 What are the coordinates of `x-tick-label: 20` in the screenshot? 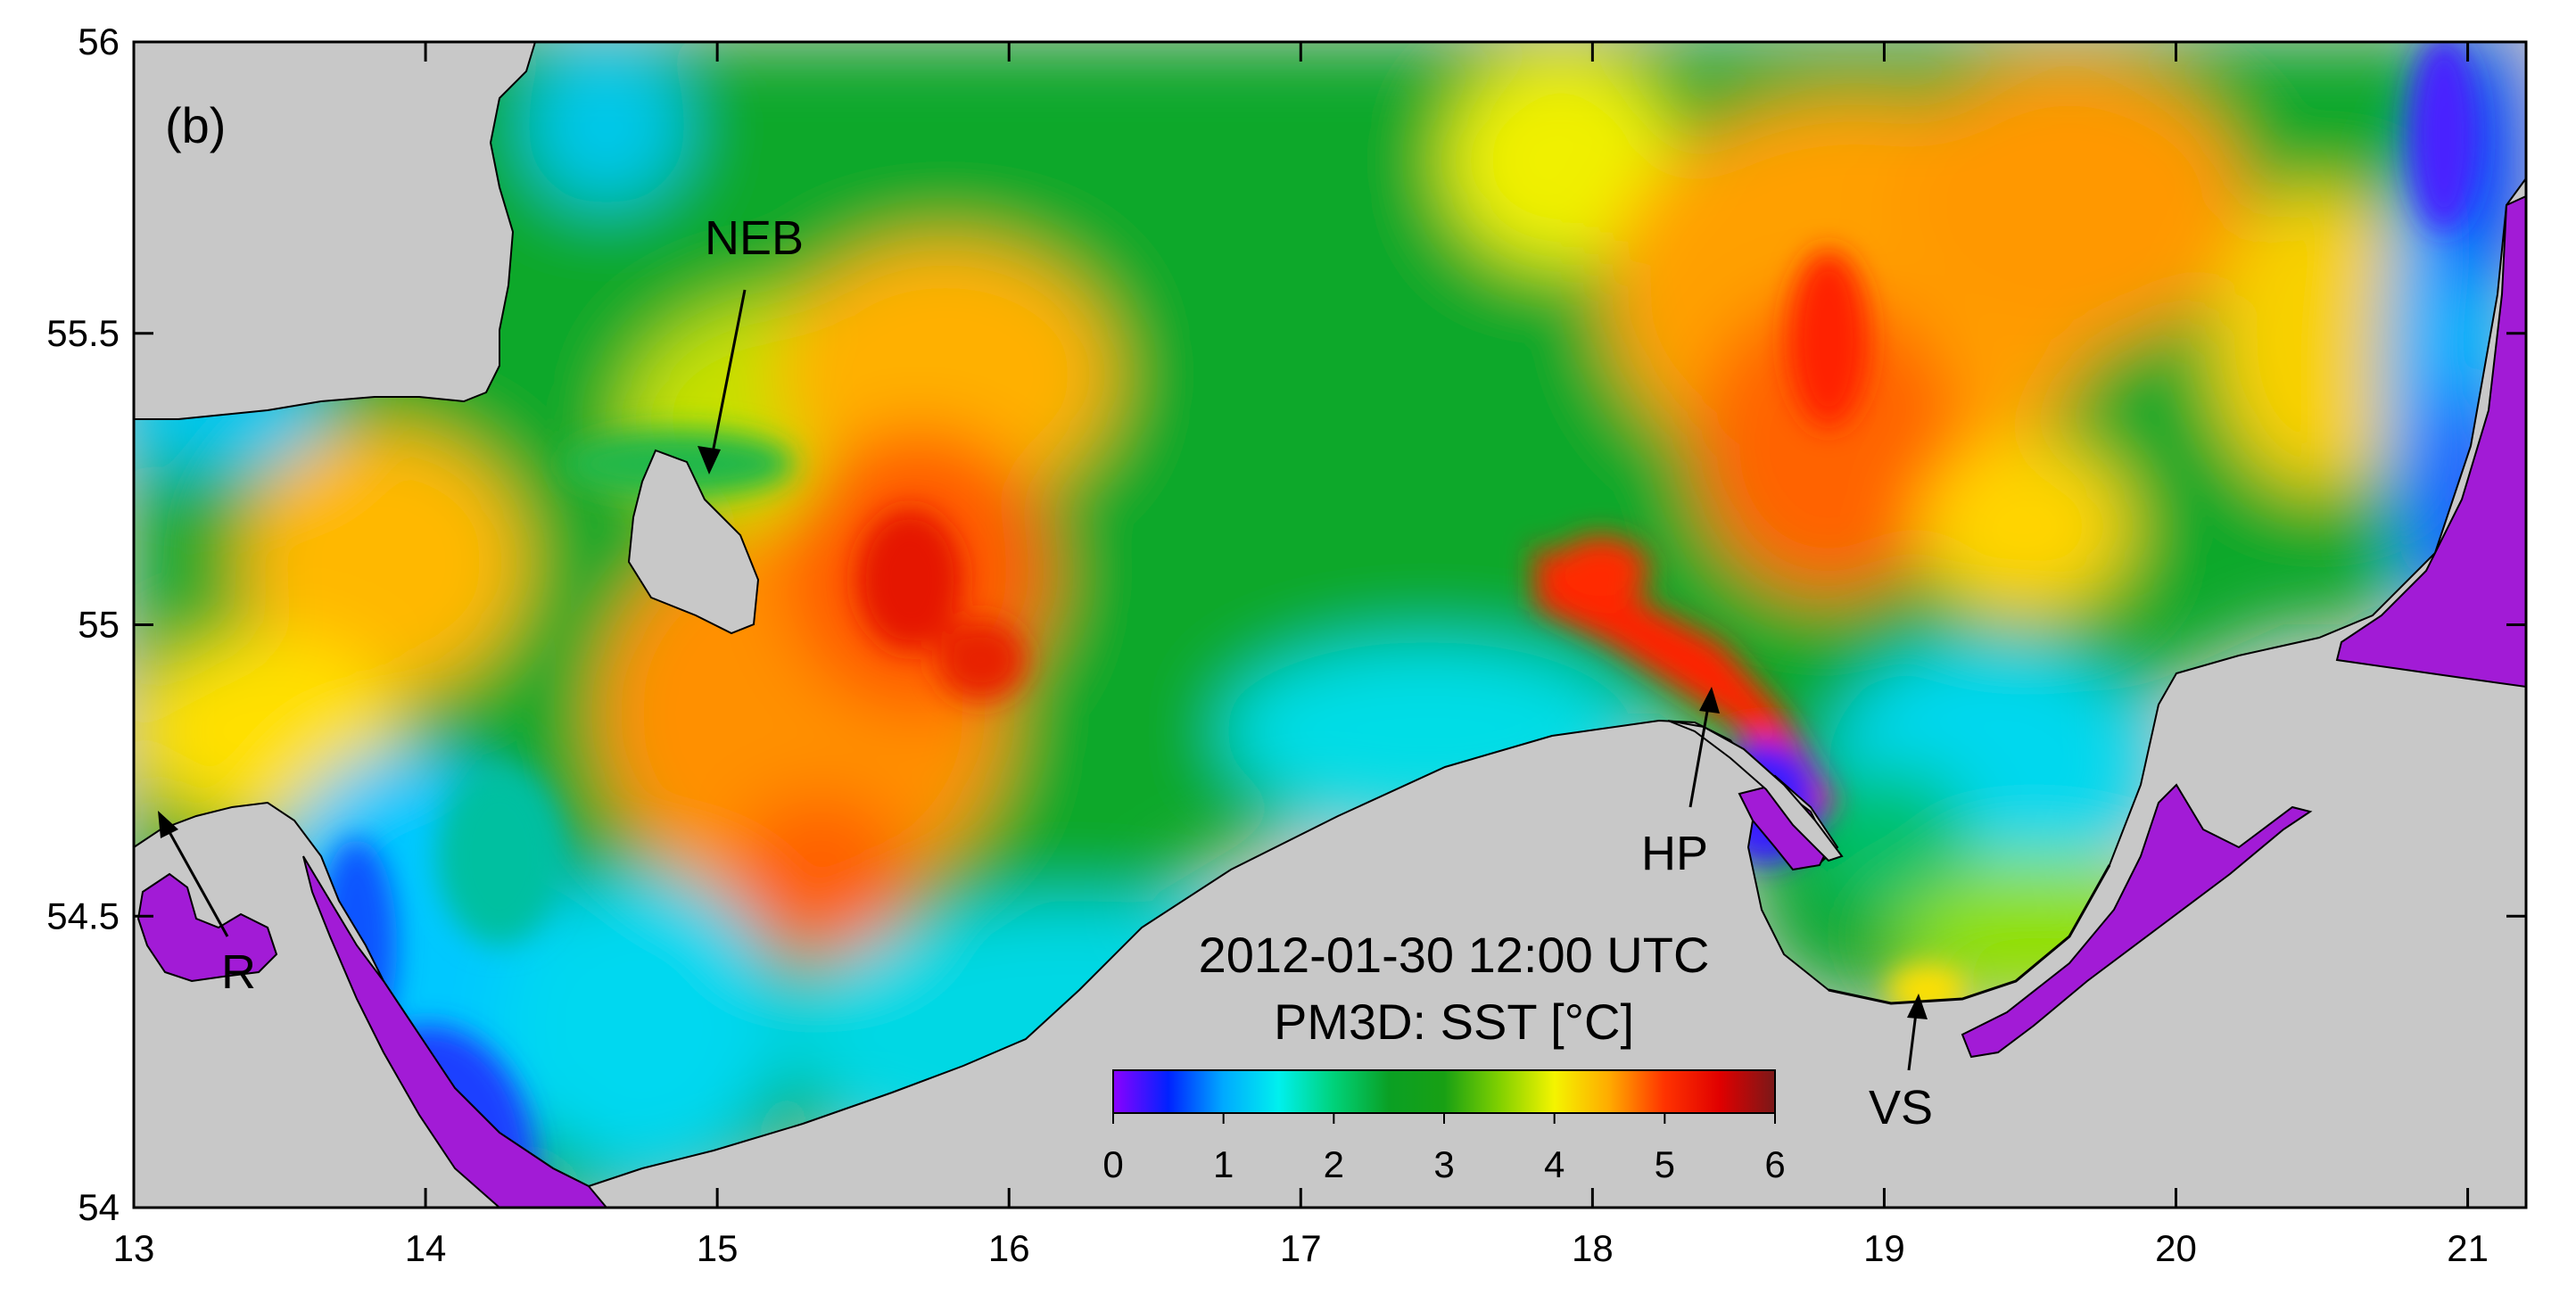 It's located at (2176, 1248).